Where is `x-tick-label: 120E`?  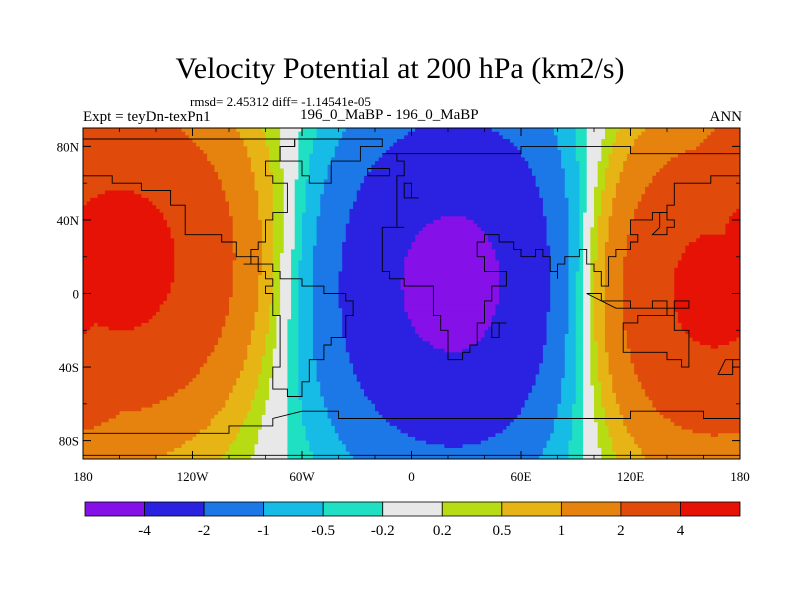
x-tick-label: 120E is located at coordinates (631, 476).